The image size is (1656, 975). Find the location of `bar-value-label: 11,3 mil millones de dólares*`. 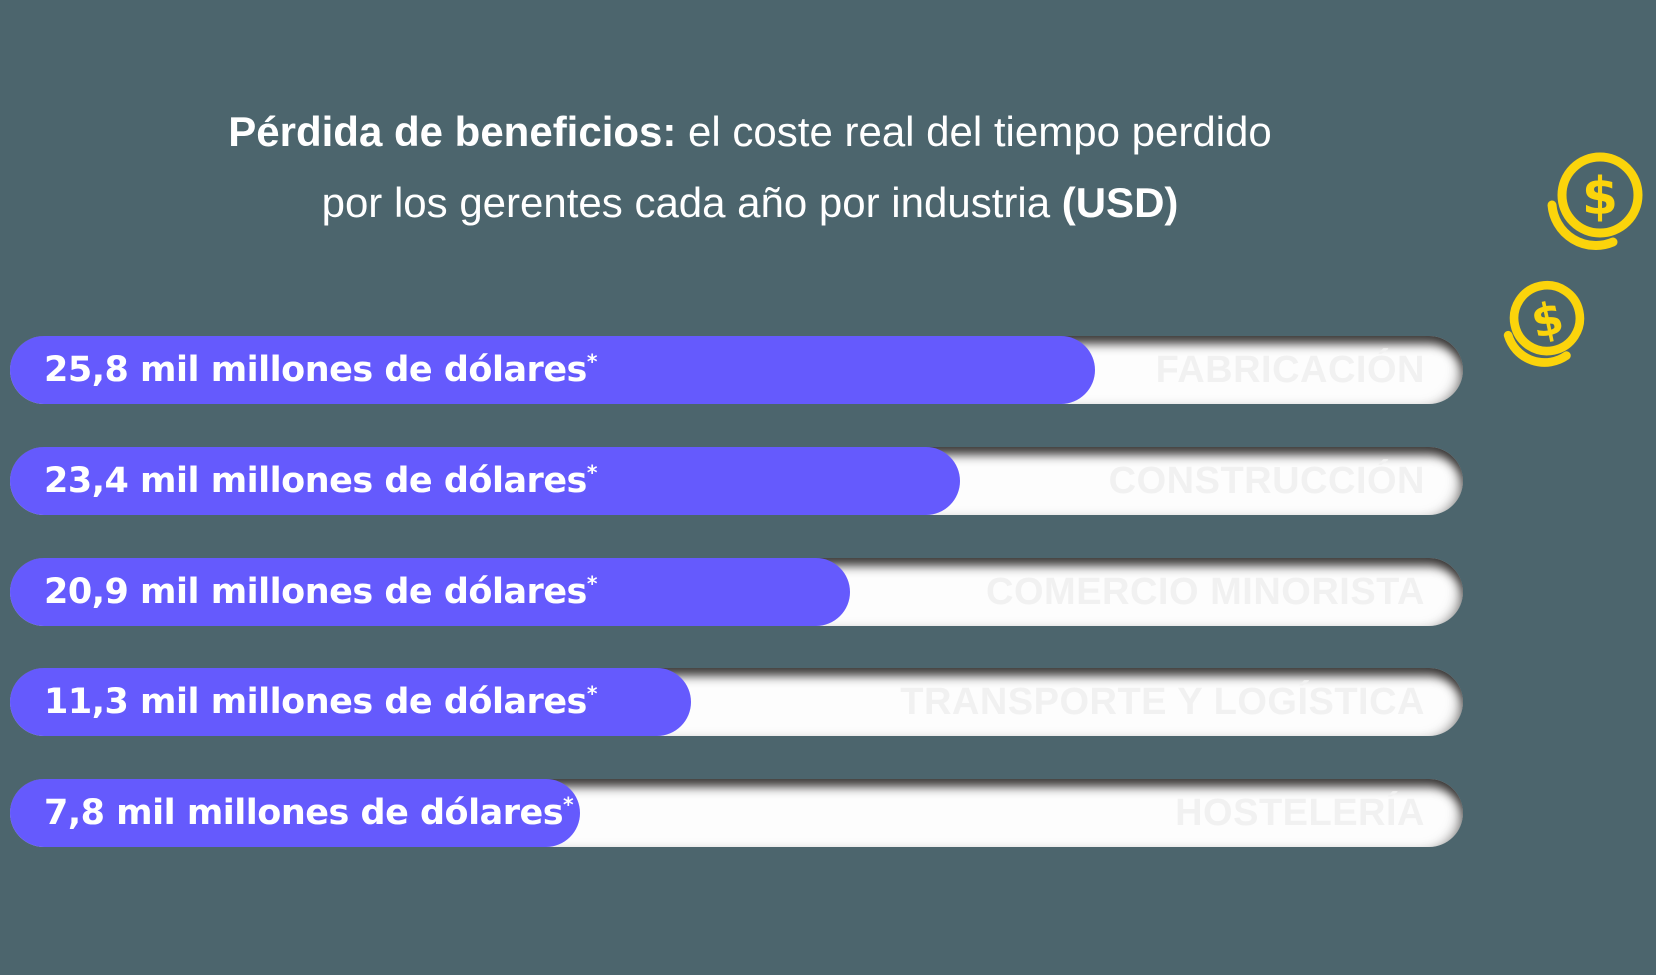

bar-value-label: 11,3 mil millones de dólares* is located at coordinates (321, 701).